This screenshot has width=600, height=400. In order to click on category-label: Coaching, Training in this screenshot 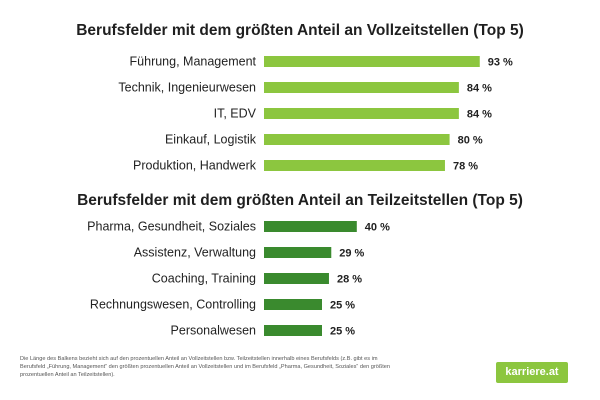, I will do `click(204, 279)`.